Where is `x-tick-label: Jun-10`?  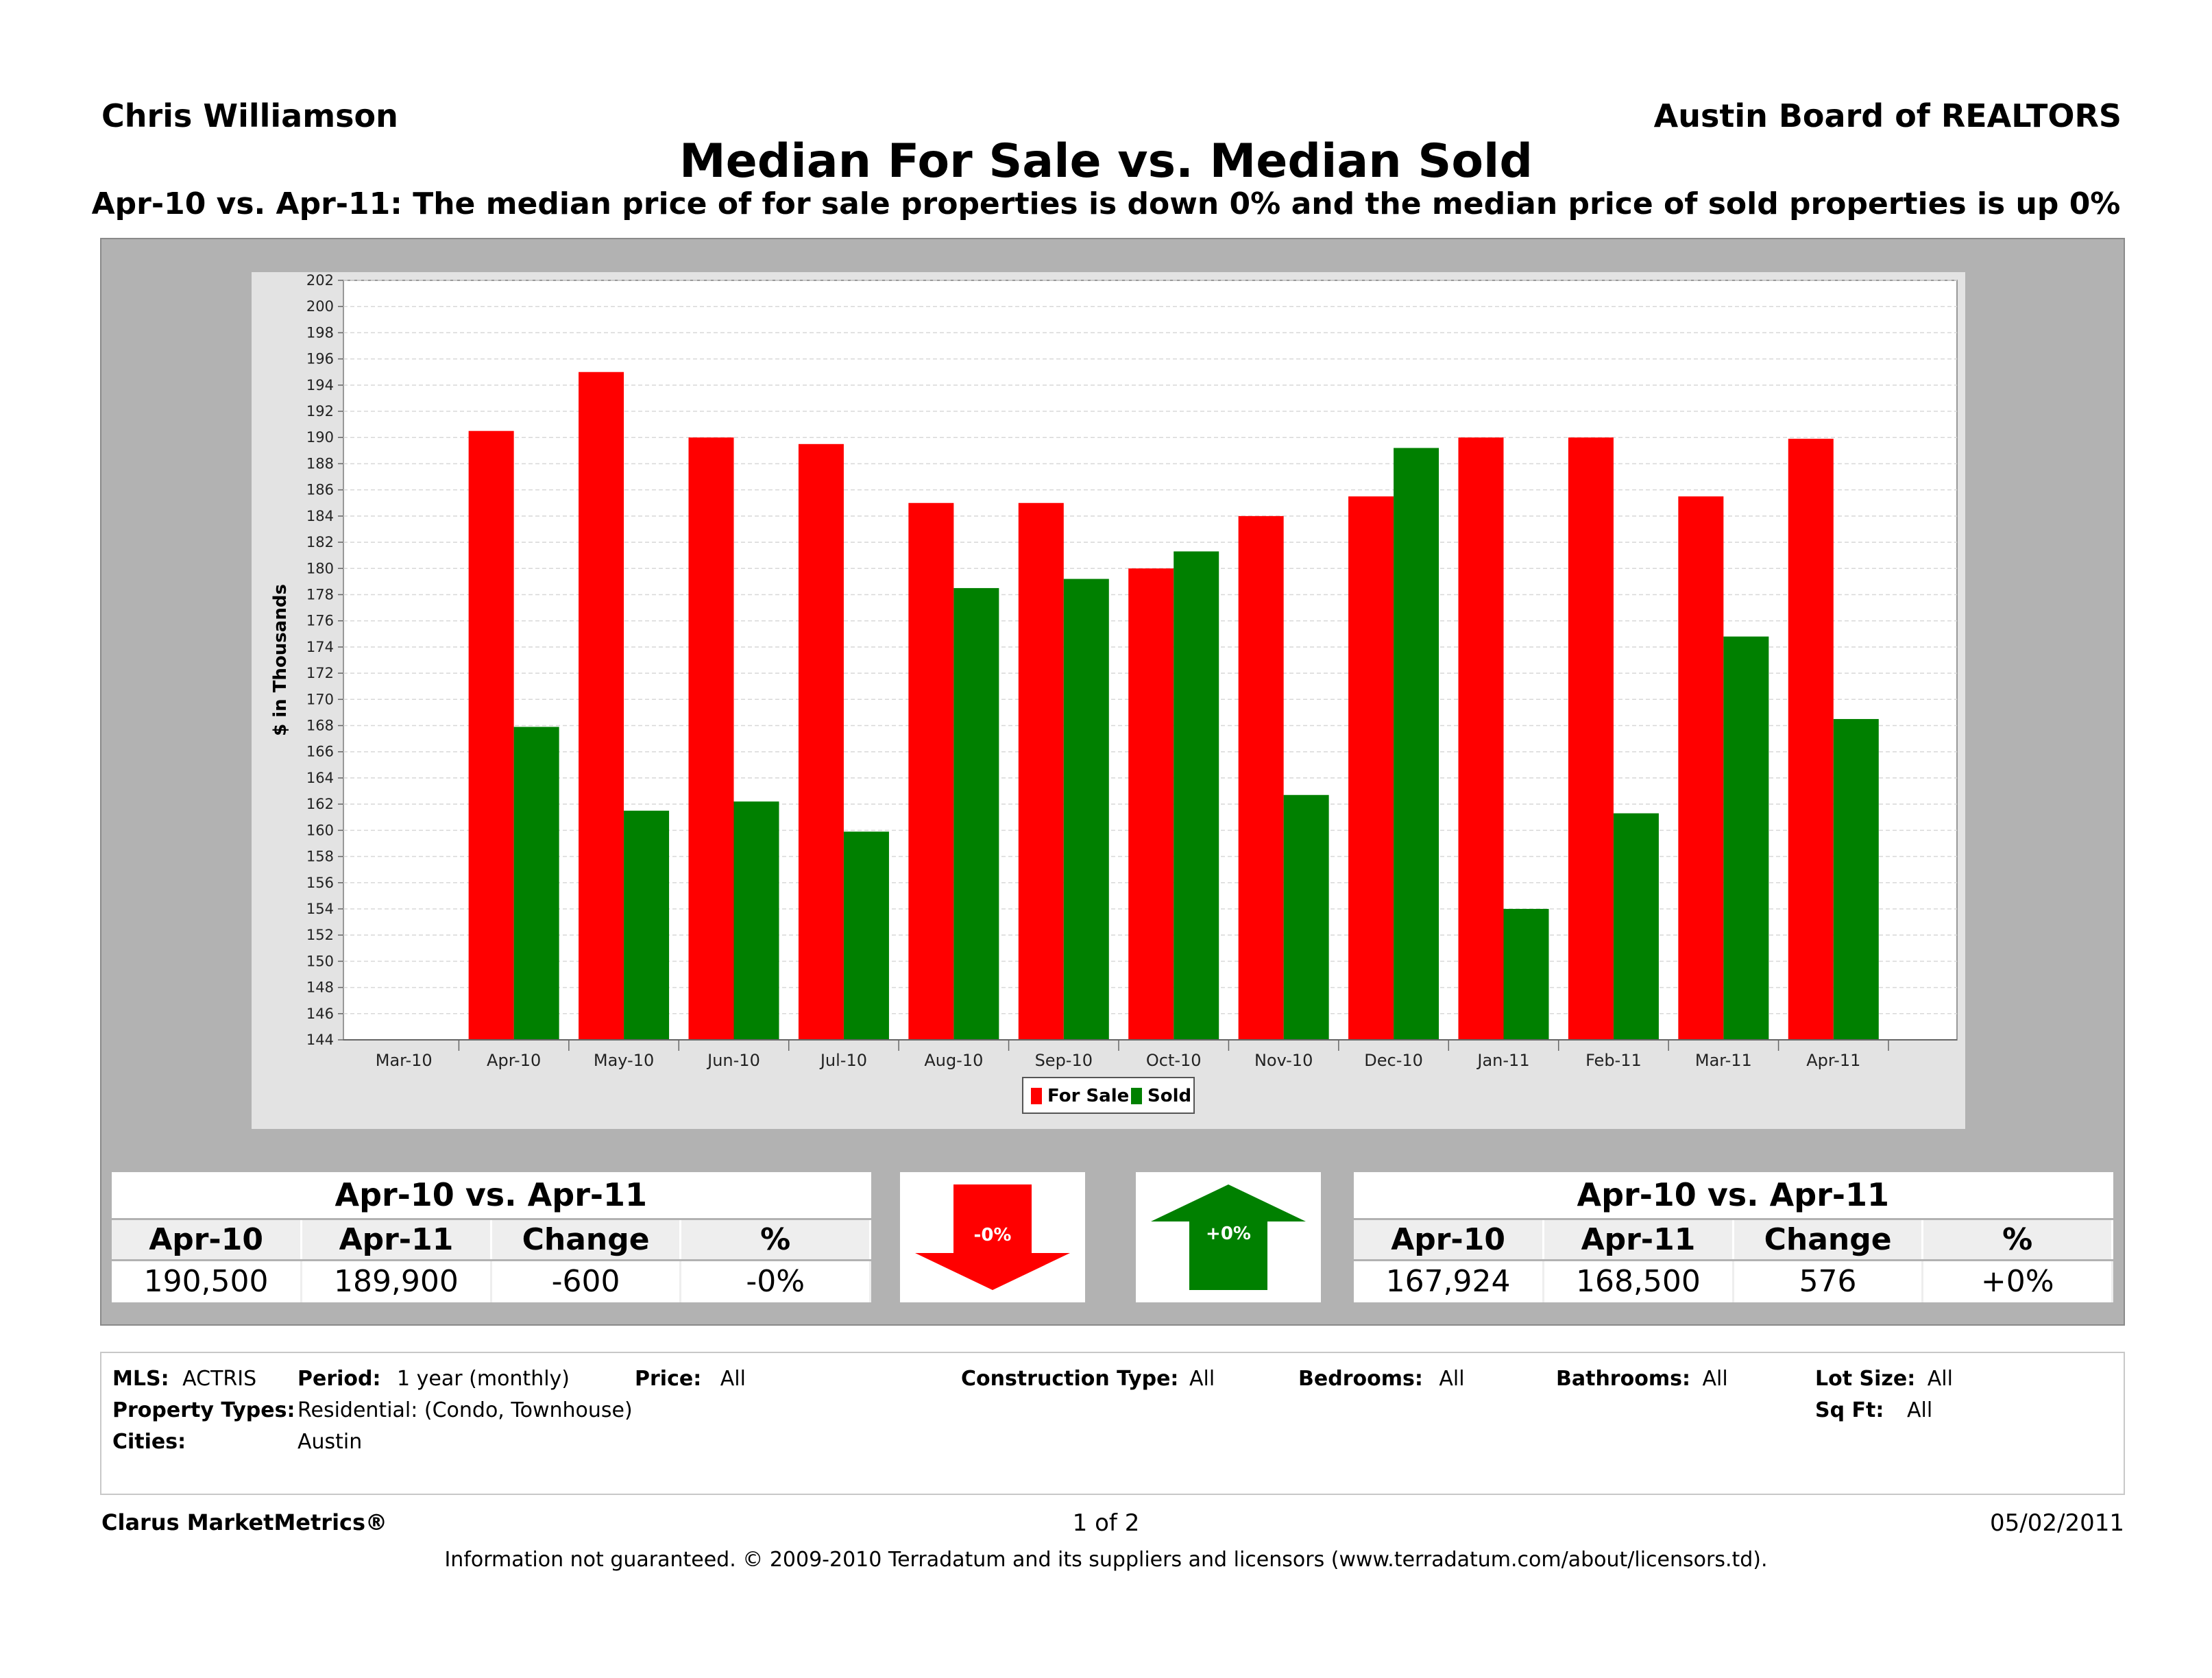 x-tick-label: Jun-10 is located at coordinates (733, 1060).